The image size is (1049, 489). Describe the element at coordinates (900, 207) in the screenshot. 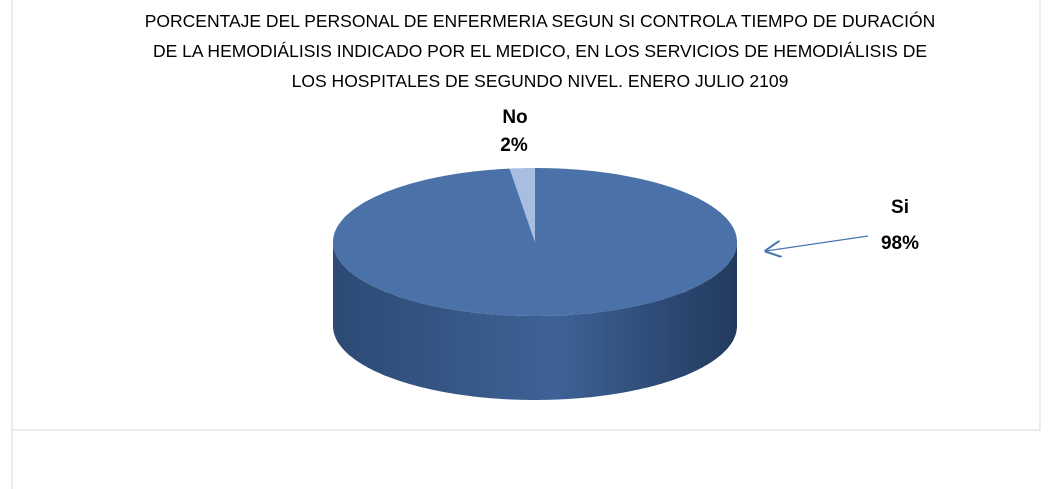

I see `slice-category-label: Si` at that location.